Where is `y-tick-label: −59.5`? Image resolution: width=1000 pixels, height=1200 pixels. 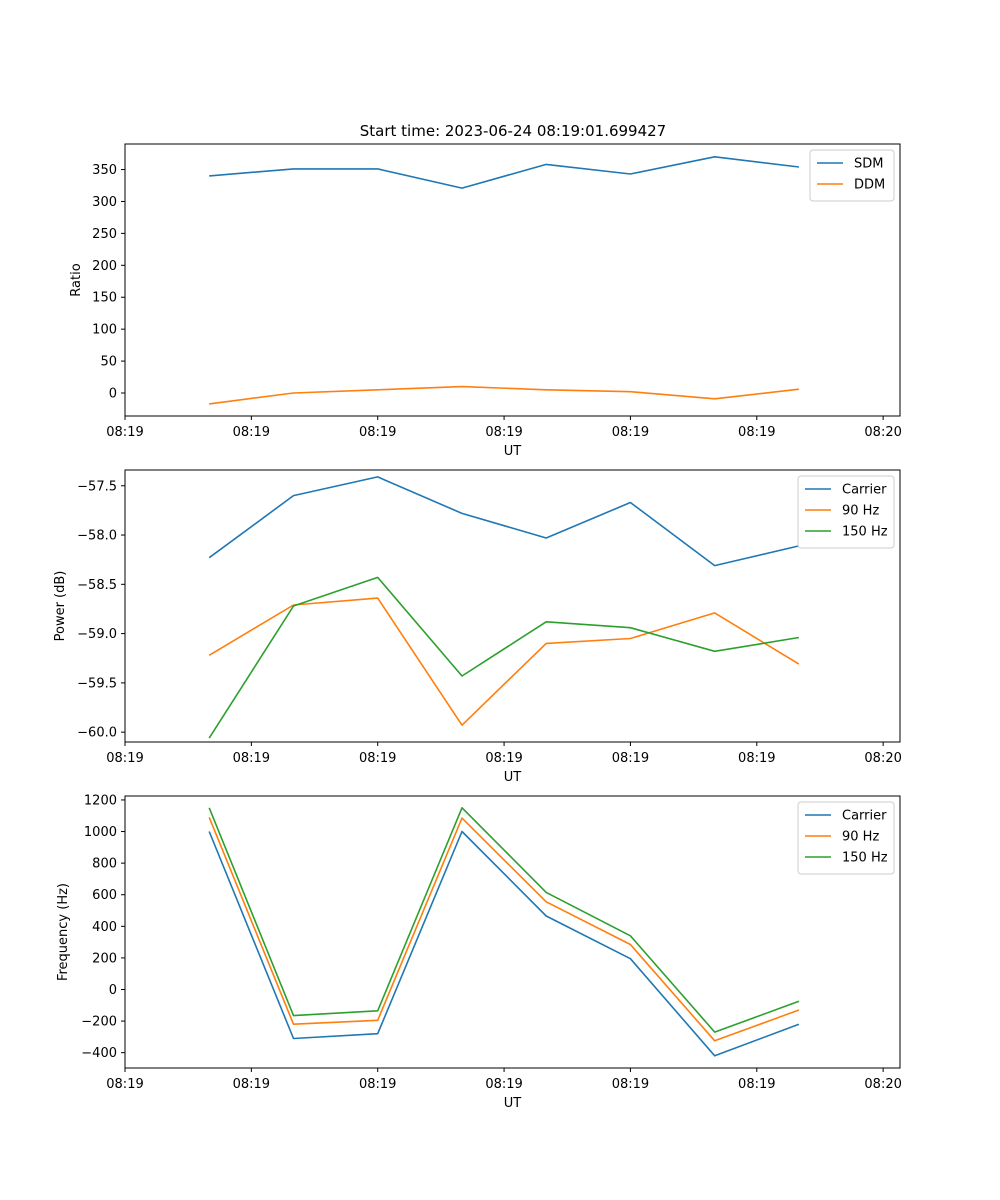
y-tick-label: −59.5 is located at coordinates (97, 683).